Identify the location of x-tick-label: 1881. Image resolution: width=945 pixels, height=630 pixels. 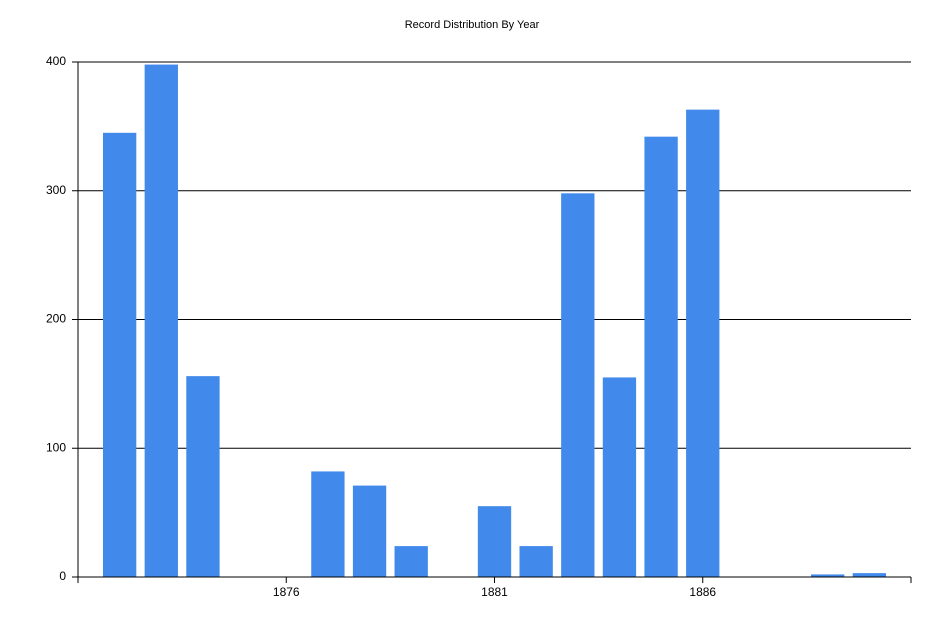
(494, 592).